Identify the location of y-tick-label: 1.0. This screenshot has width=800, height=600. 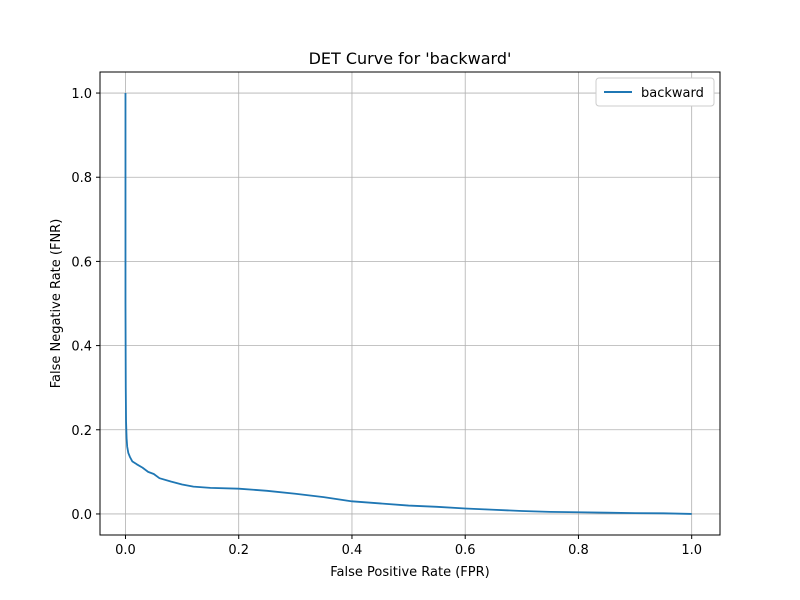
(81, 94).